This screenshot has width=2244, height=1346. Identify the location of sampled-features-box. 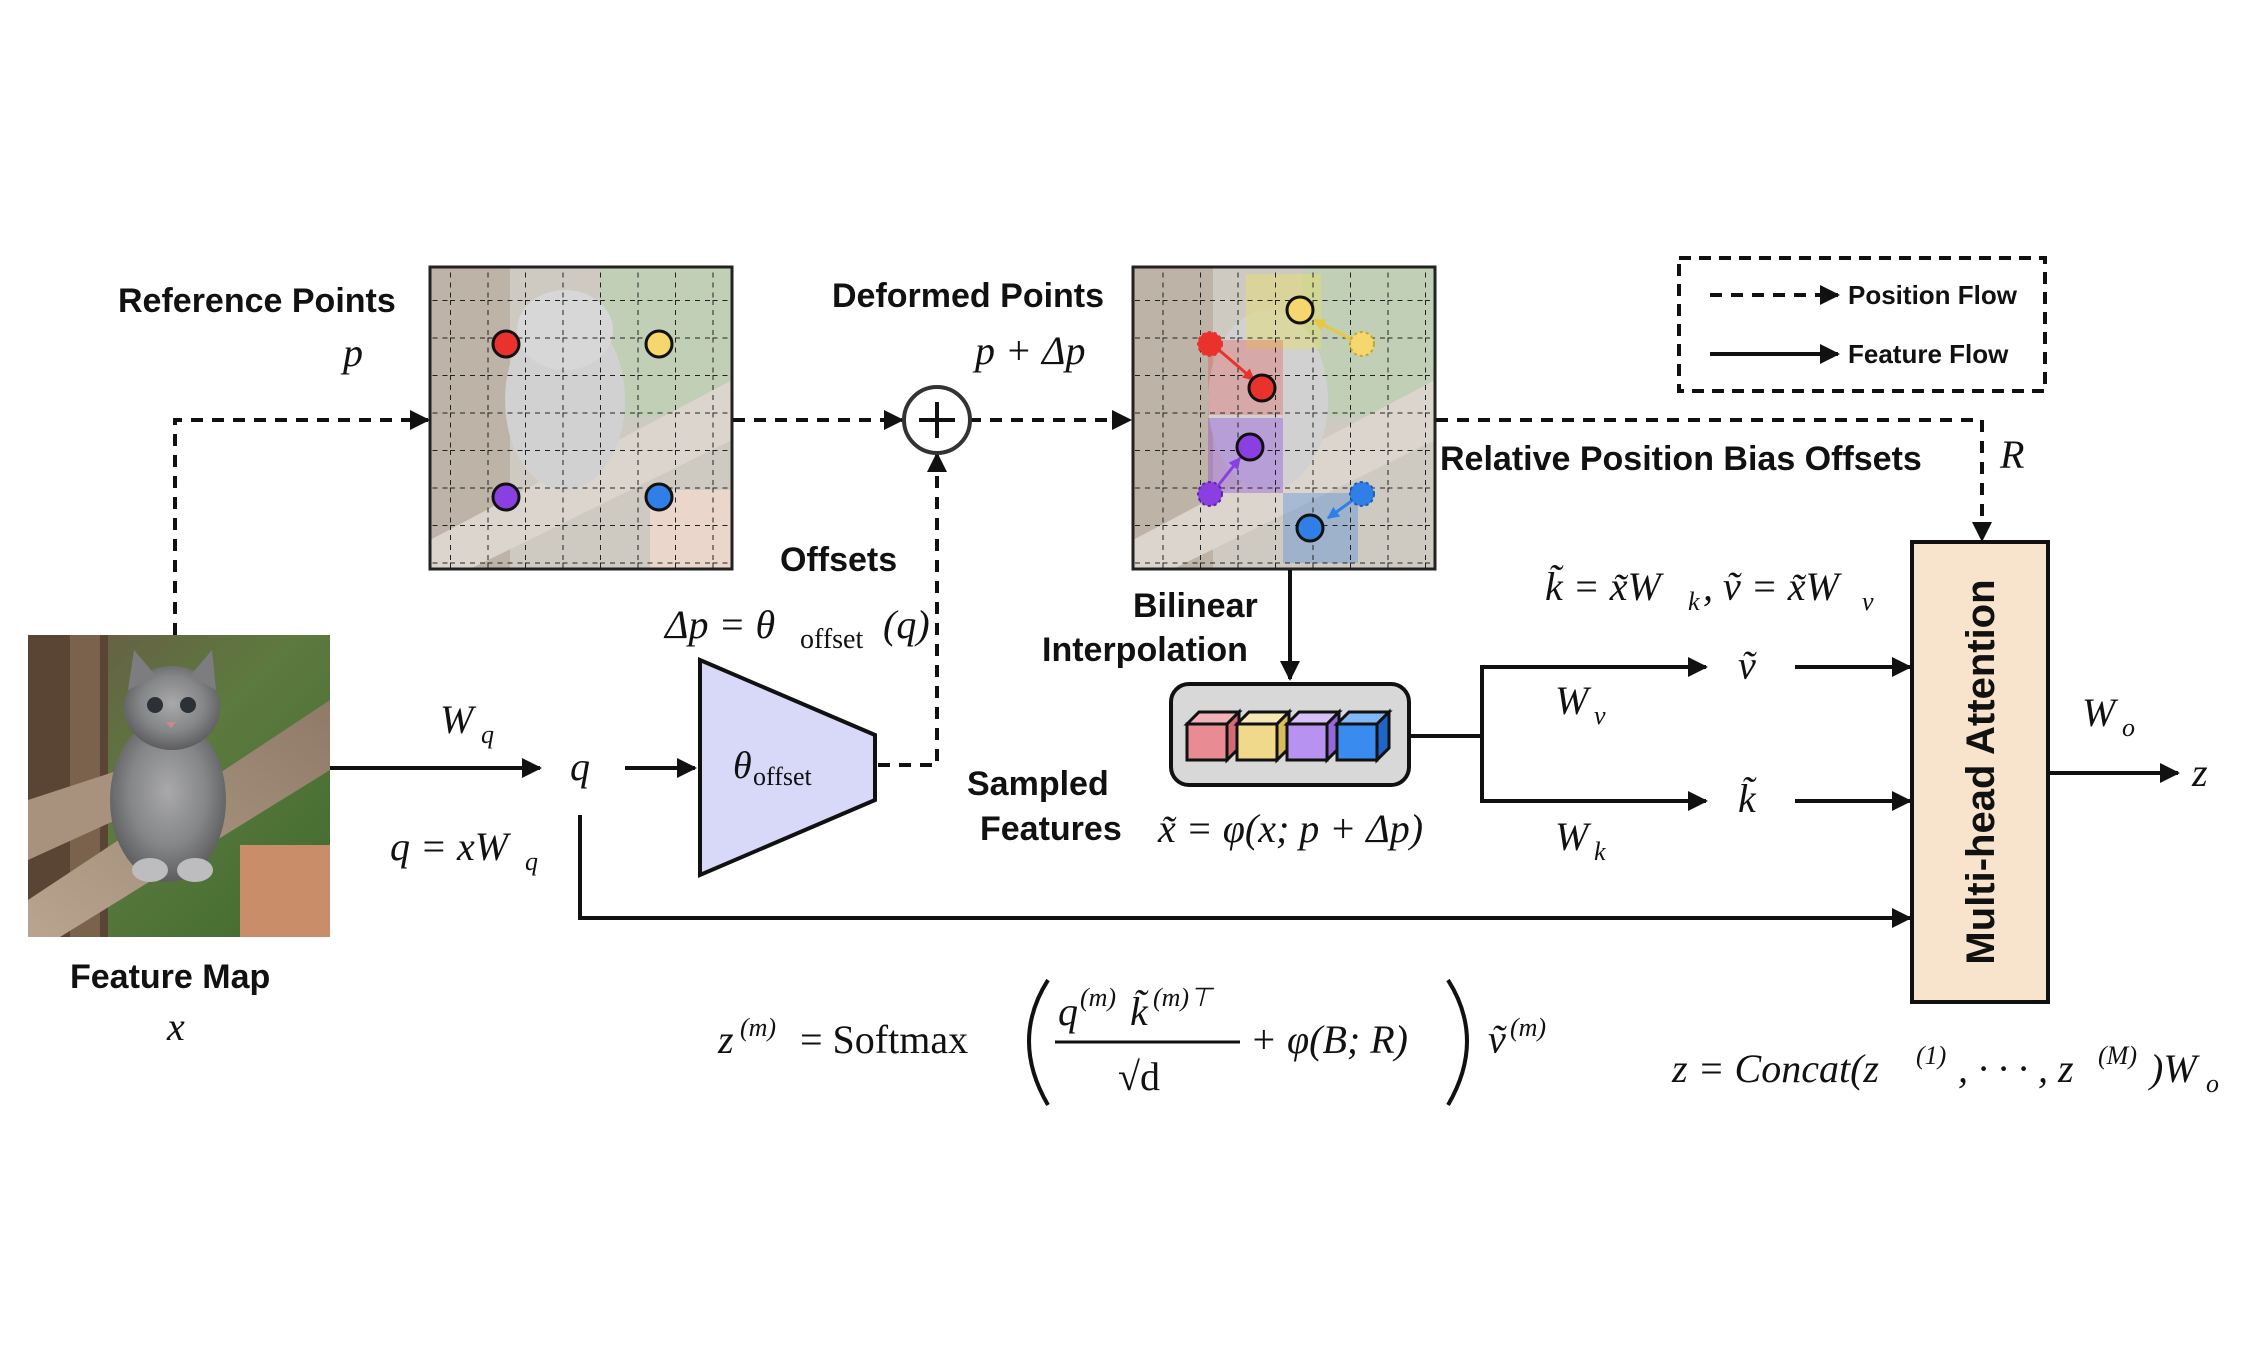
(1290, 734).